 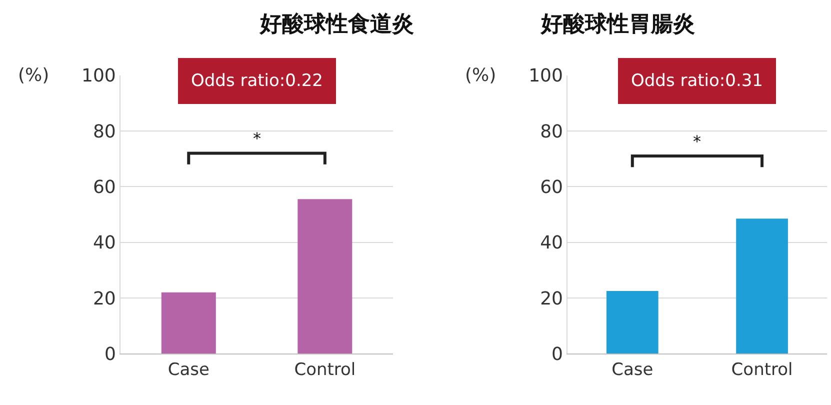 I want to click on chart-title: 好酸球性食道炎, so click(x=336, y=24).